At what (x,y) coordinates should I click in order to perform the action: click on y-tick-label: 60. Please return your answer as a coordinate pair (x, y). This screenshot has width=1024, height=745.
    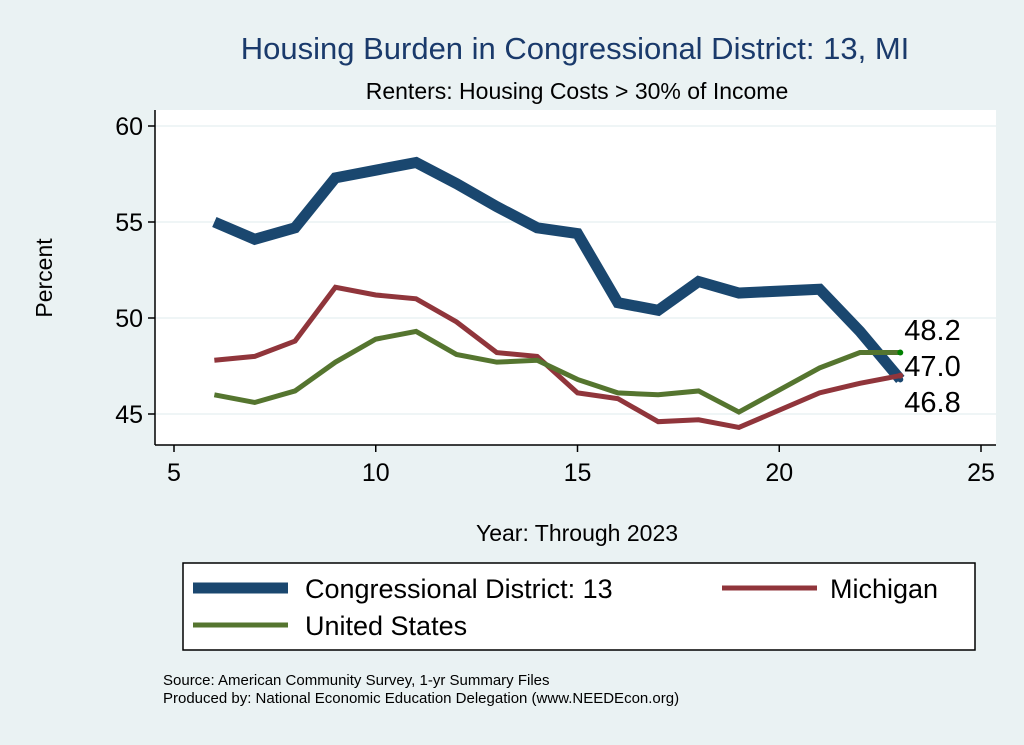
    Looking at the image, I should click on (129, 127).